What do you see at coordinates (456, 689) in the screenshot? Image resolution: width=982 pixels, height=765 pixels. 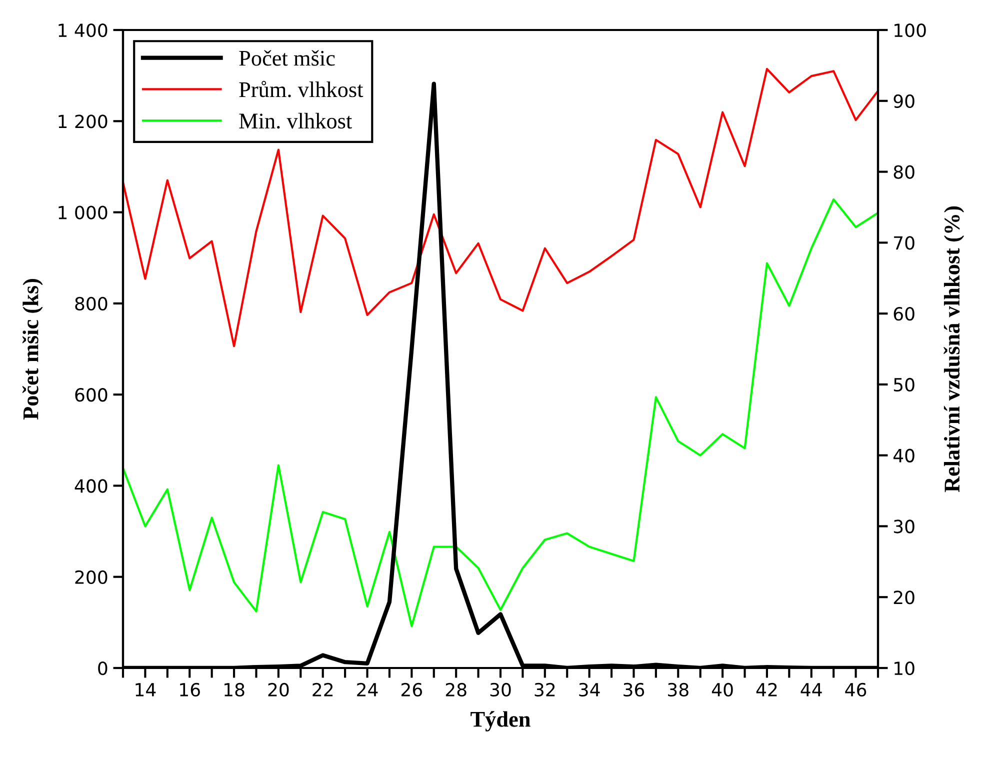 I see `x-tick-label: 28` at bounding box center [456, 689].